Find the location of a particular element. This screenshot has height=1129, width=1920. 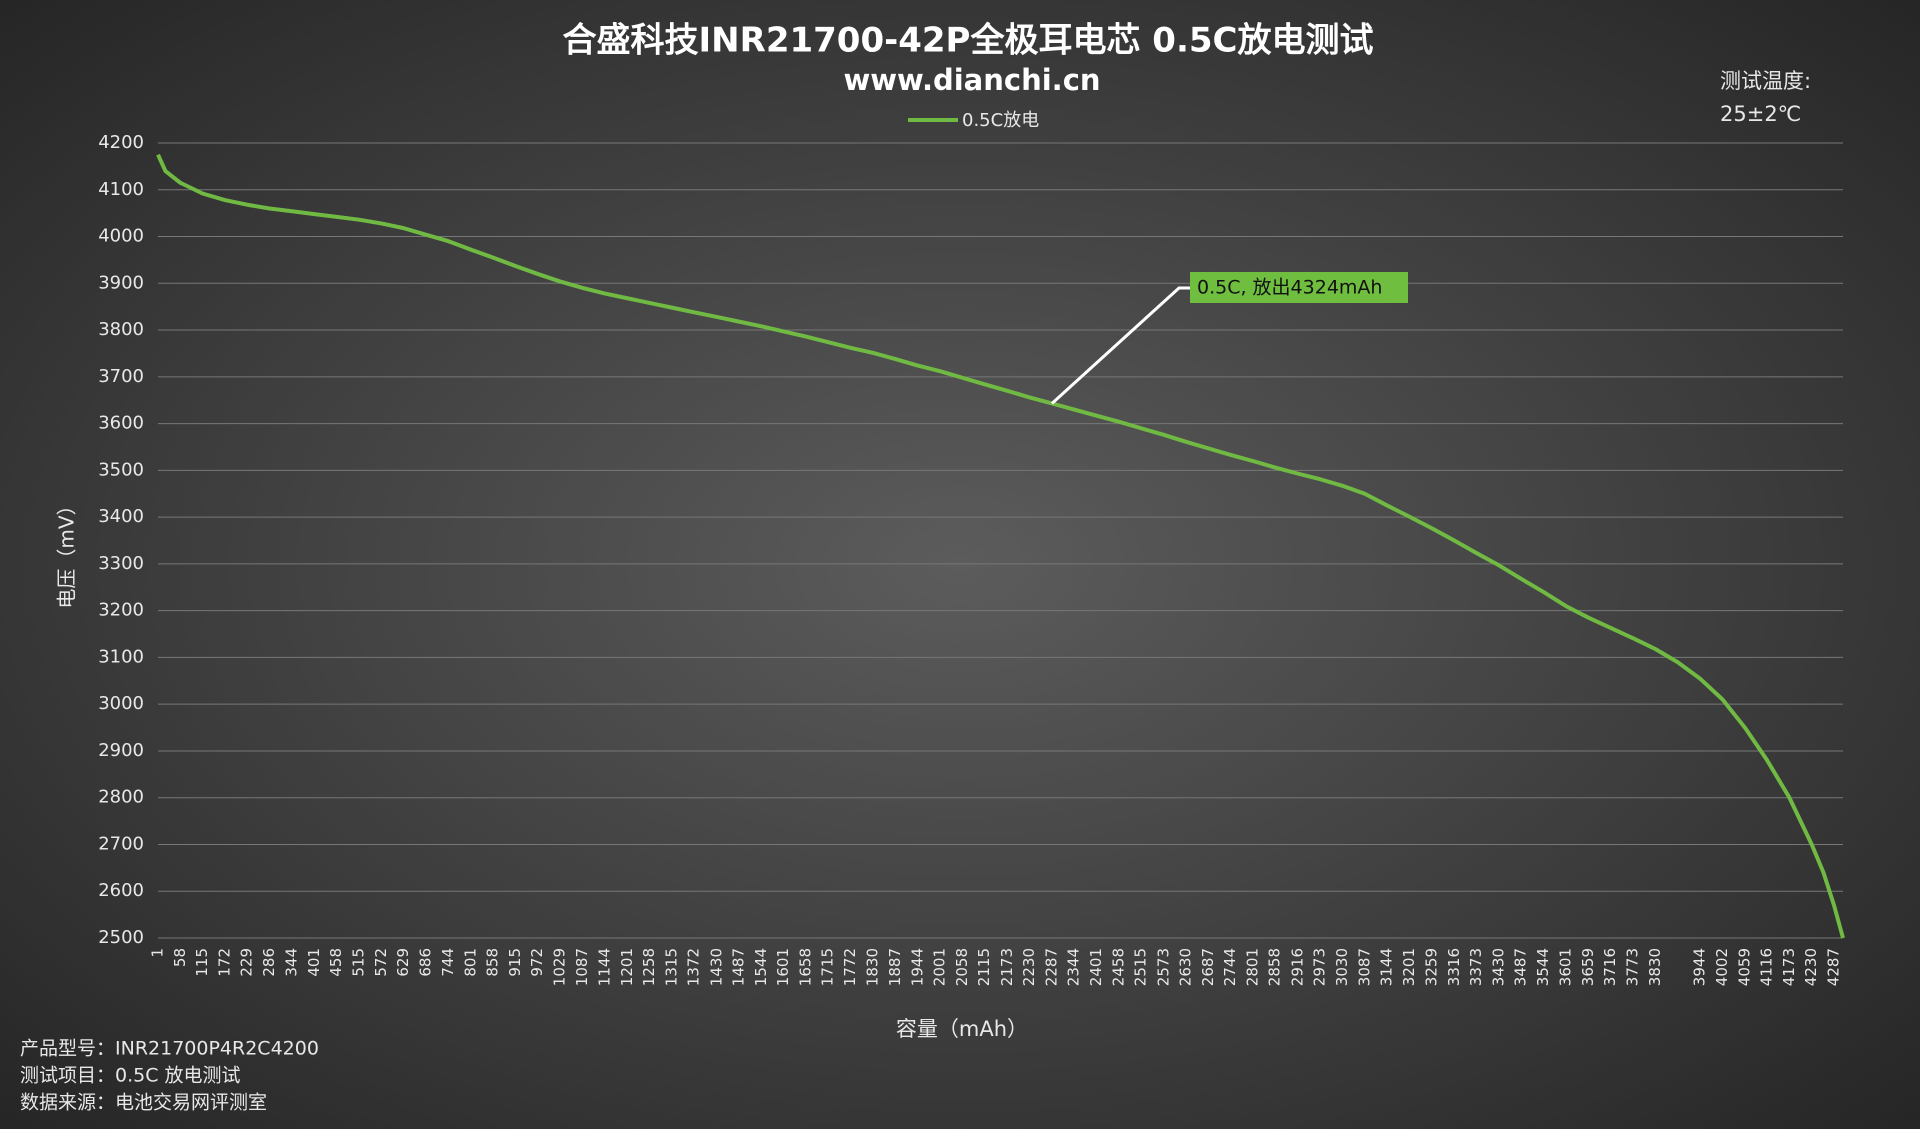

y-tick-label: 3100 is located at coordinates (121, 656).